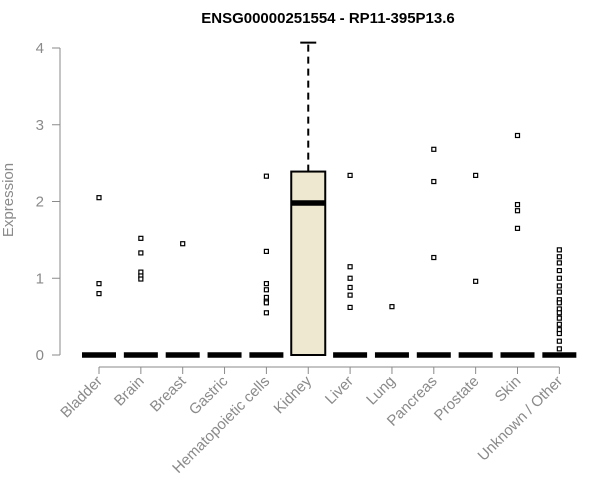 Image resolution: width=600 pixels, height=500 pixels. Describe the element at coordinates (433, 252) in the screenshot. I see `box-pancreas` at that location.